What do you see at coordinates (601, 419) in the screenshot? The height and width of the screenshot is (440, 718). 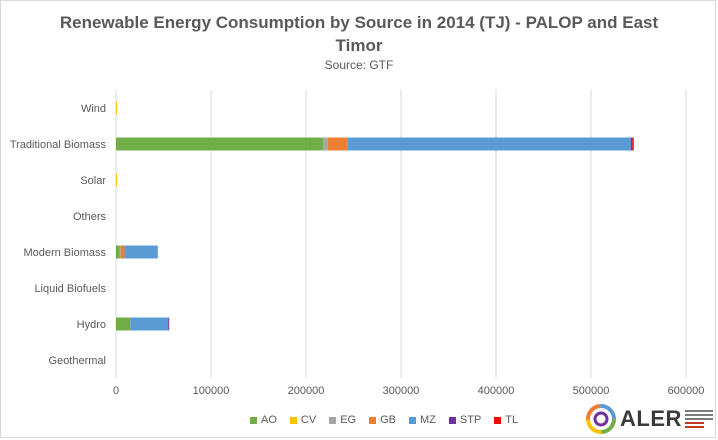 I see `aler-logo-icon` at bounding box center [601, 419].